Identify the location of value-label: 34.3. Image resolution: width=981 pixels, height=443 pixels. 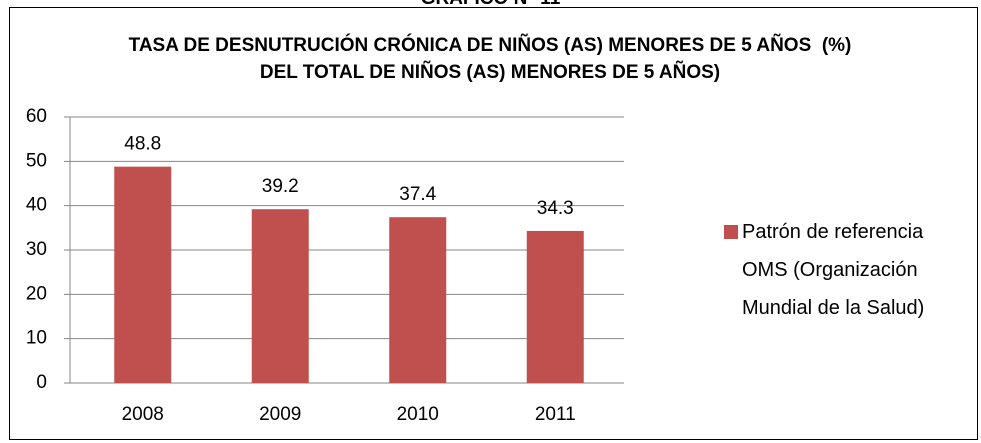
(555, 208).